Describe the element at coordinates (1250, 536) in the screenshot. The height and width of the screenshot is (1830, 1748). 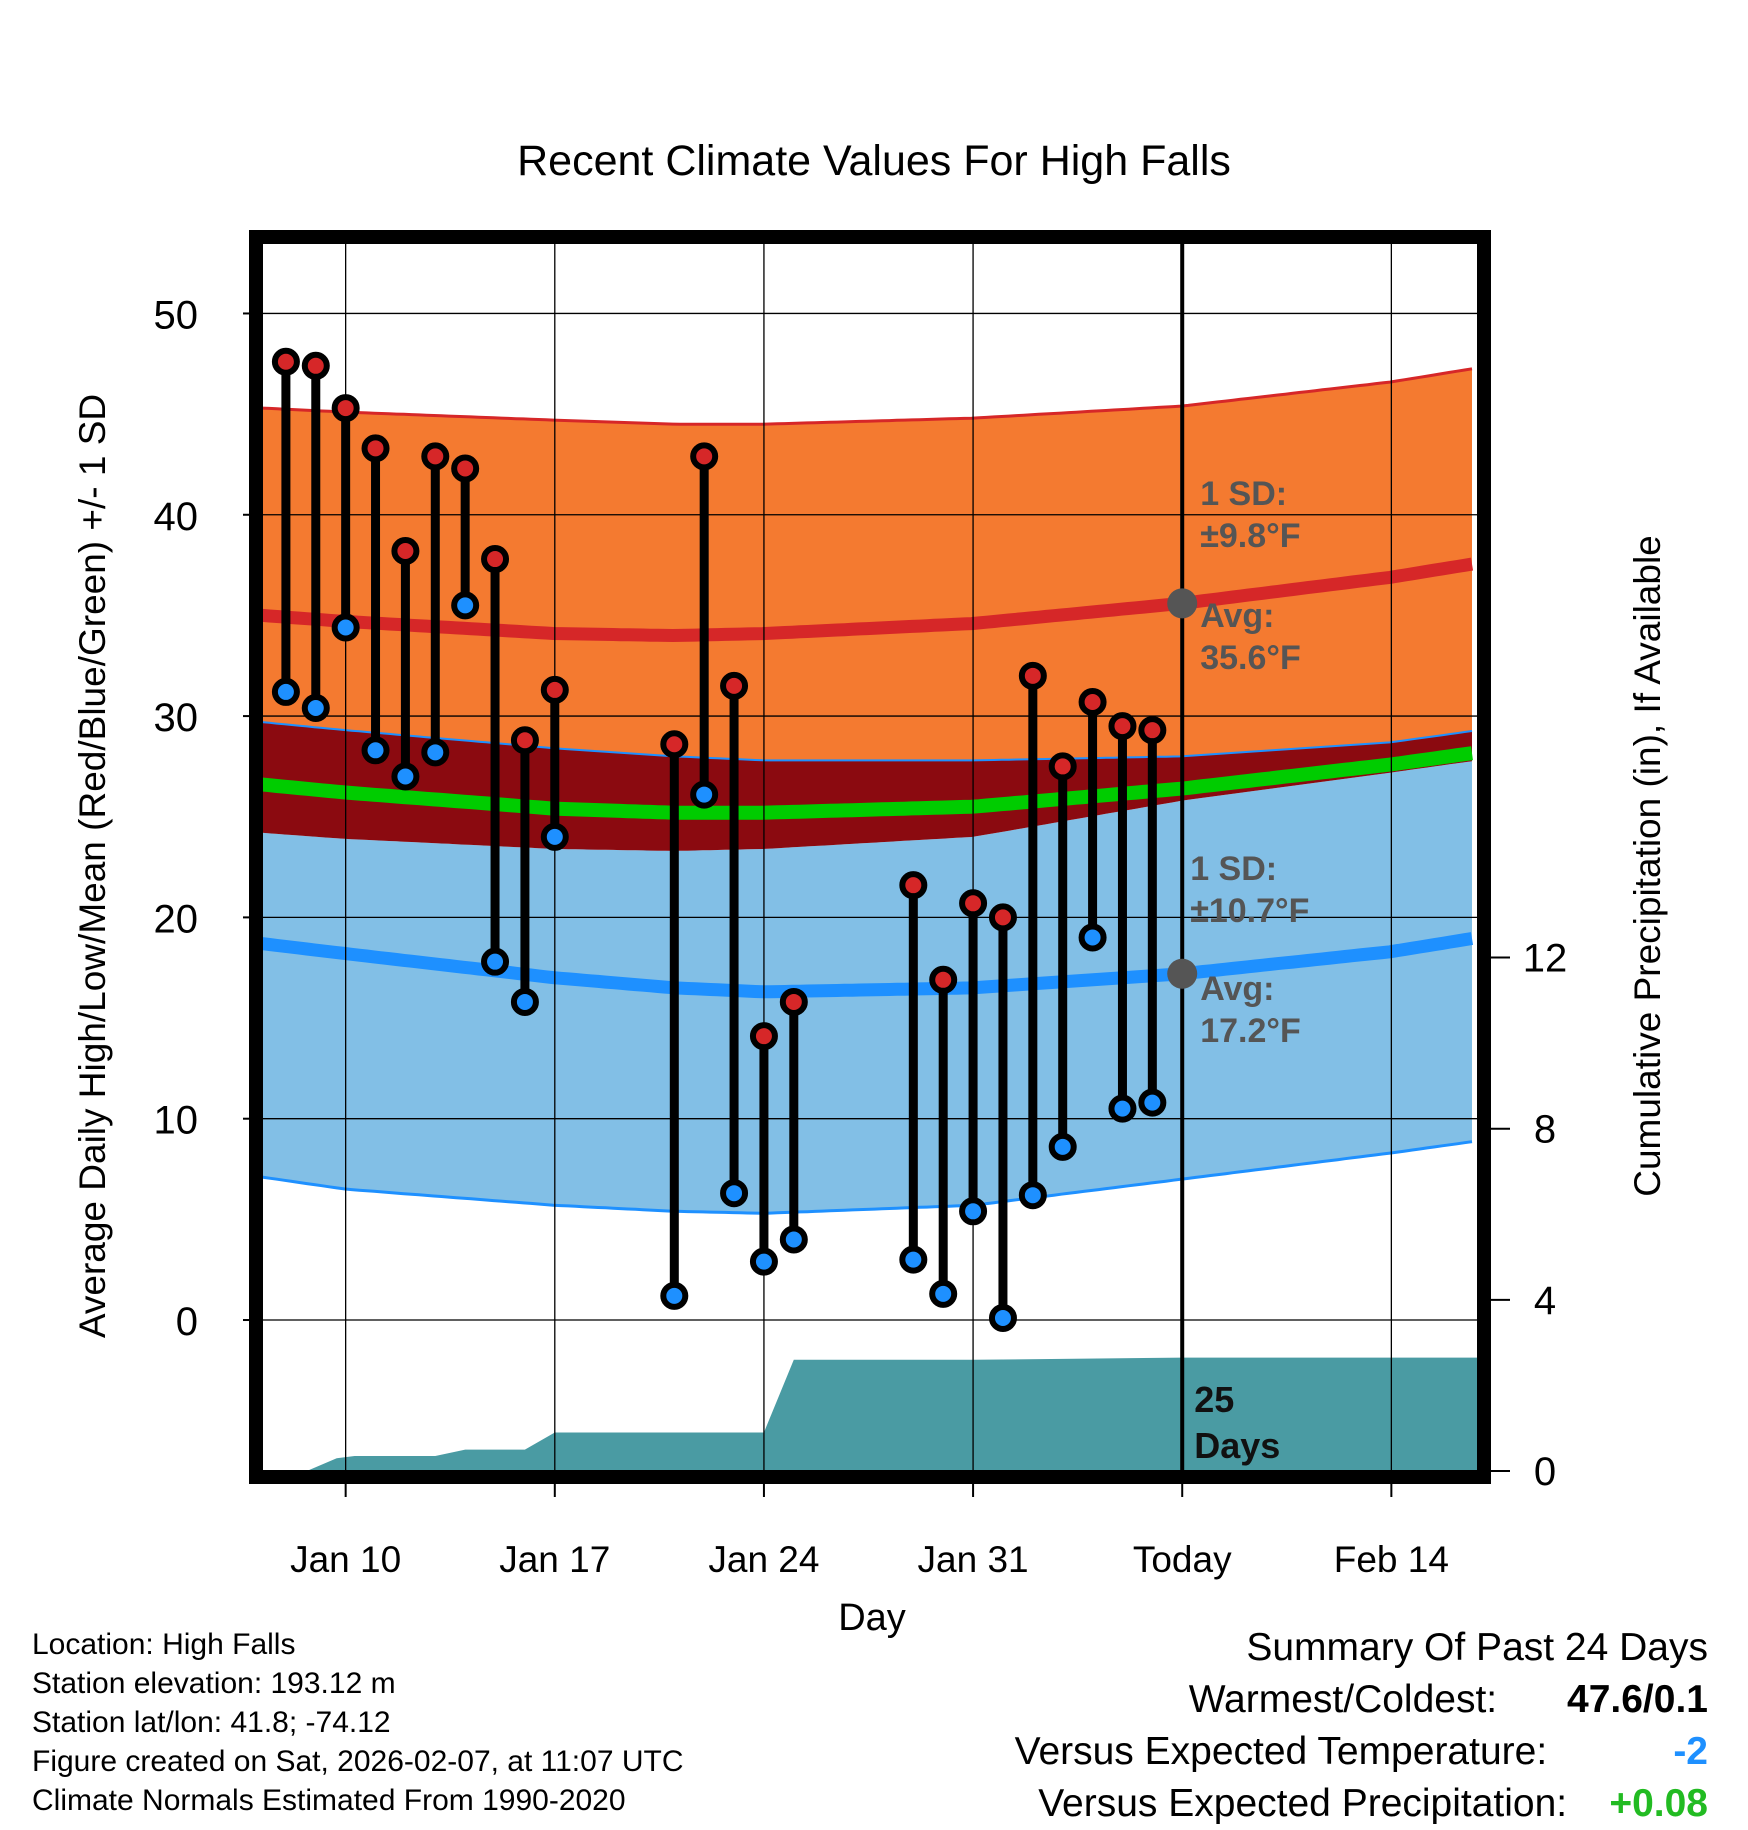
I see `high-sd-value: ±9.8°F` at that location.